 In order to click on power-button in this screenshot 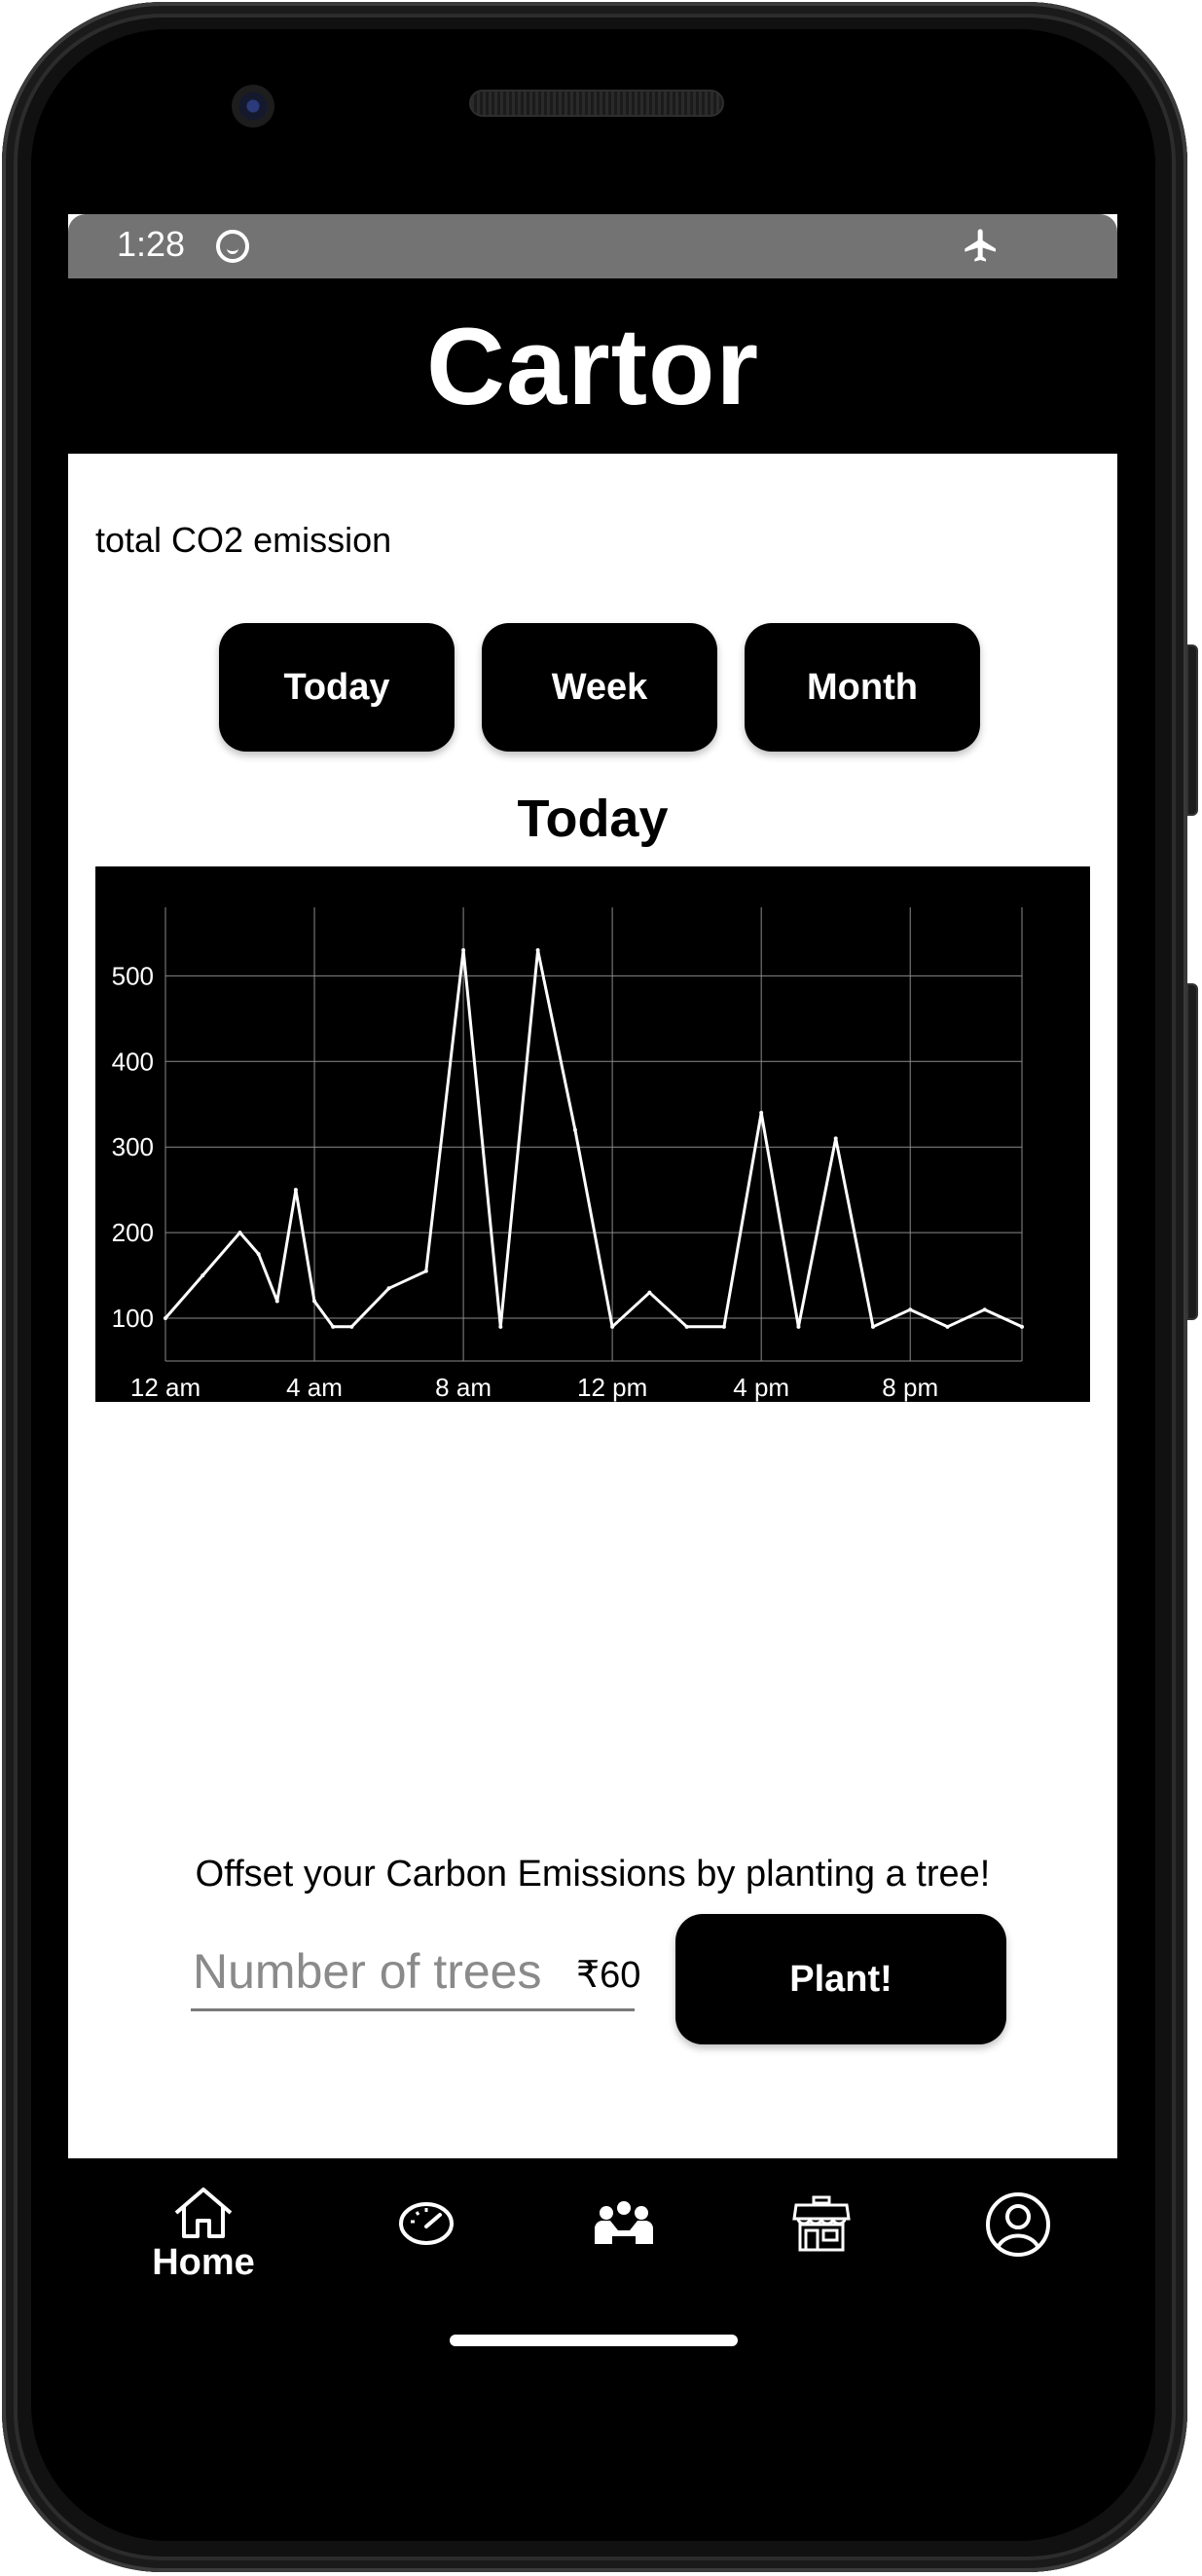, I will do `click(1192, 1151)`.